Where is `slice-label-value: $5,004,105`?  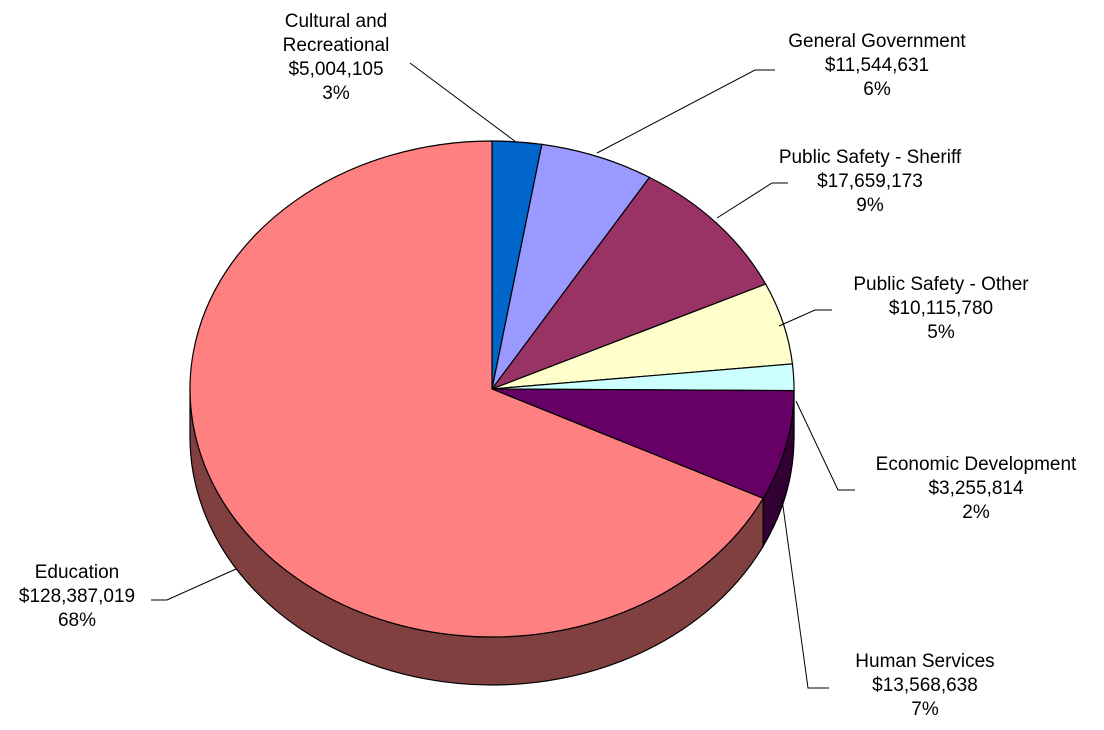 slice-label-value: $5,004,105 is located at coordinates (335, 69).